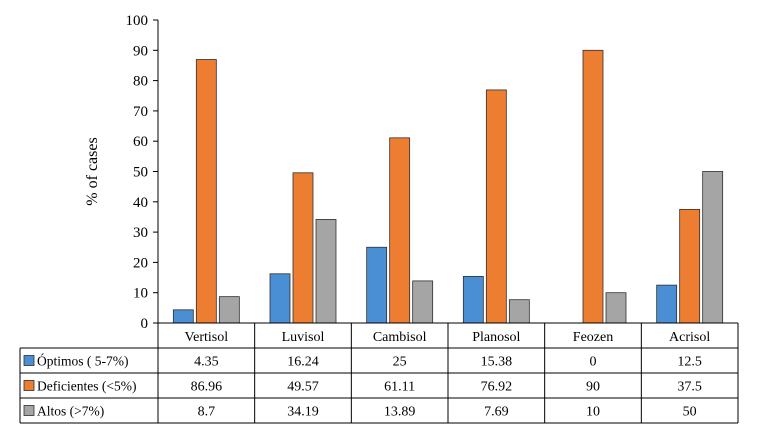  I want to click on category-label: Planosol, so click(496, 337).